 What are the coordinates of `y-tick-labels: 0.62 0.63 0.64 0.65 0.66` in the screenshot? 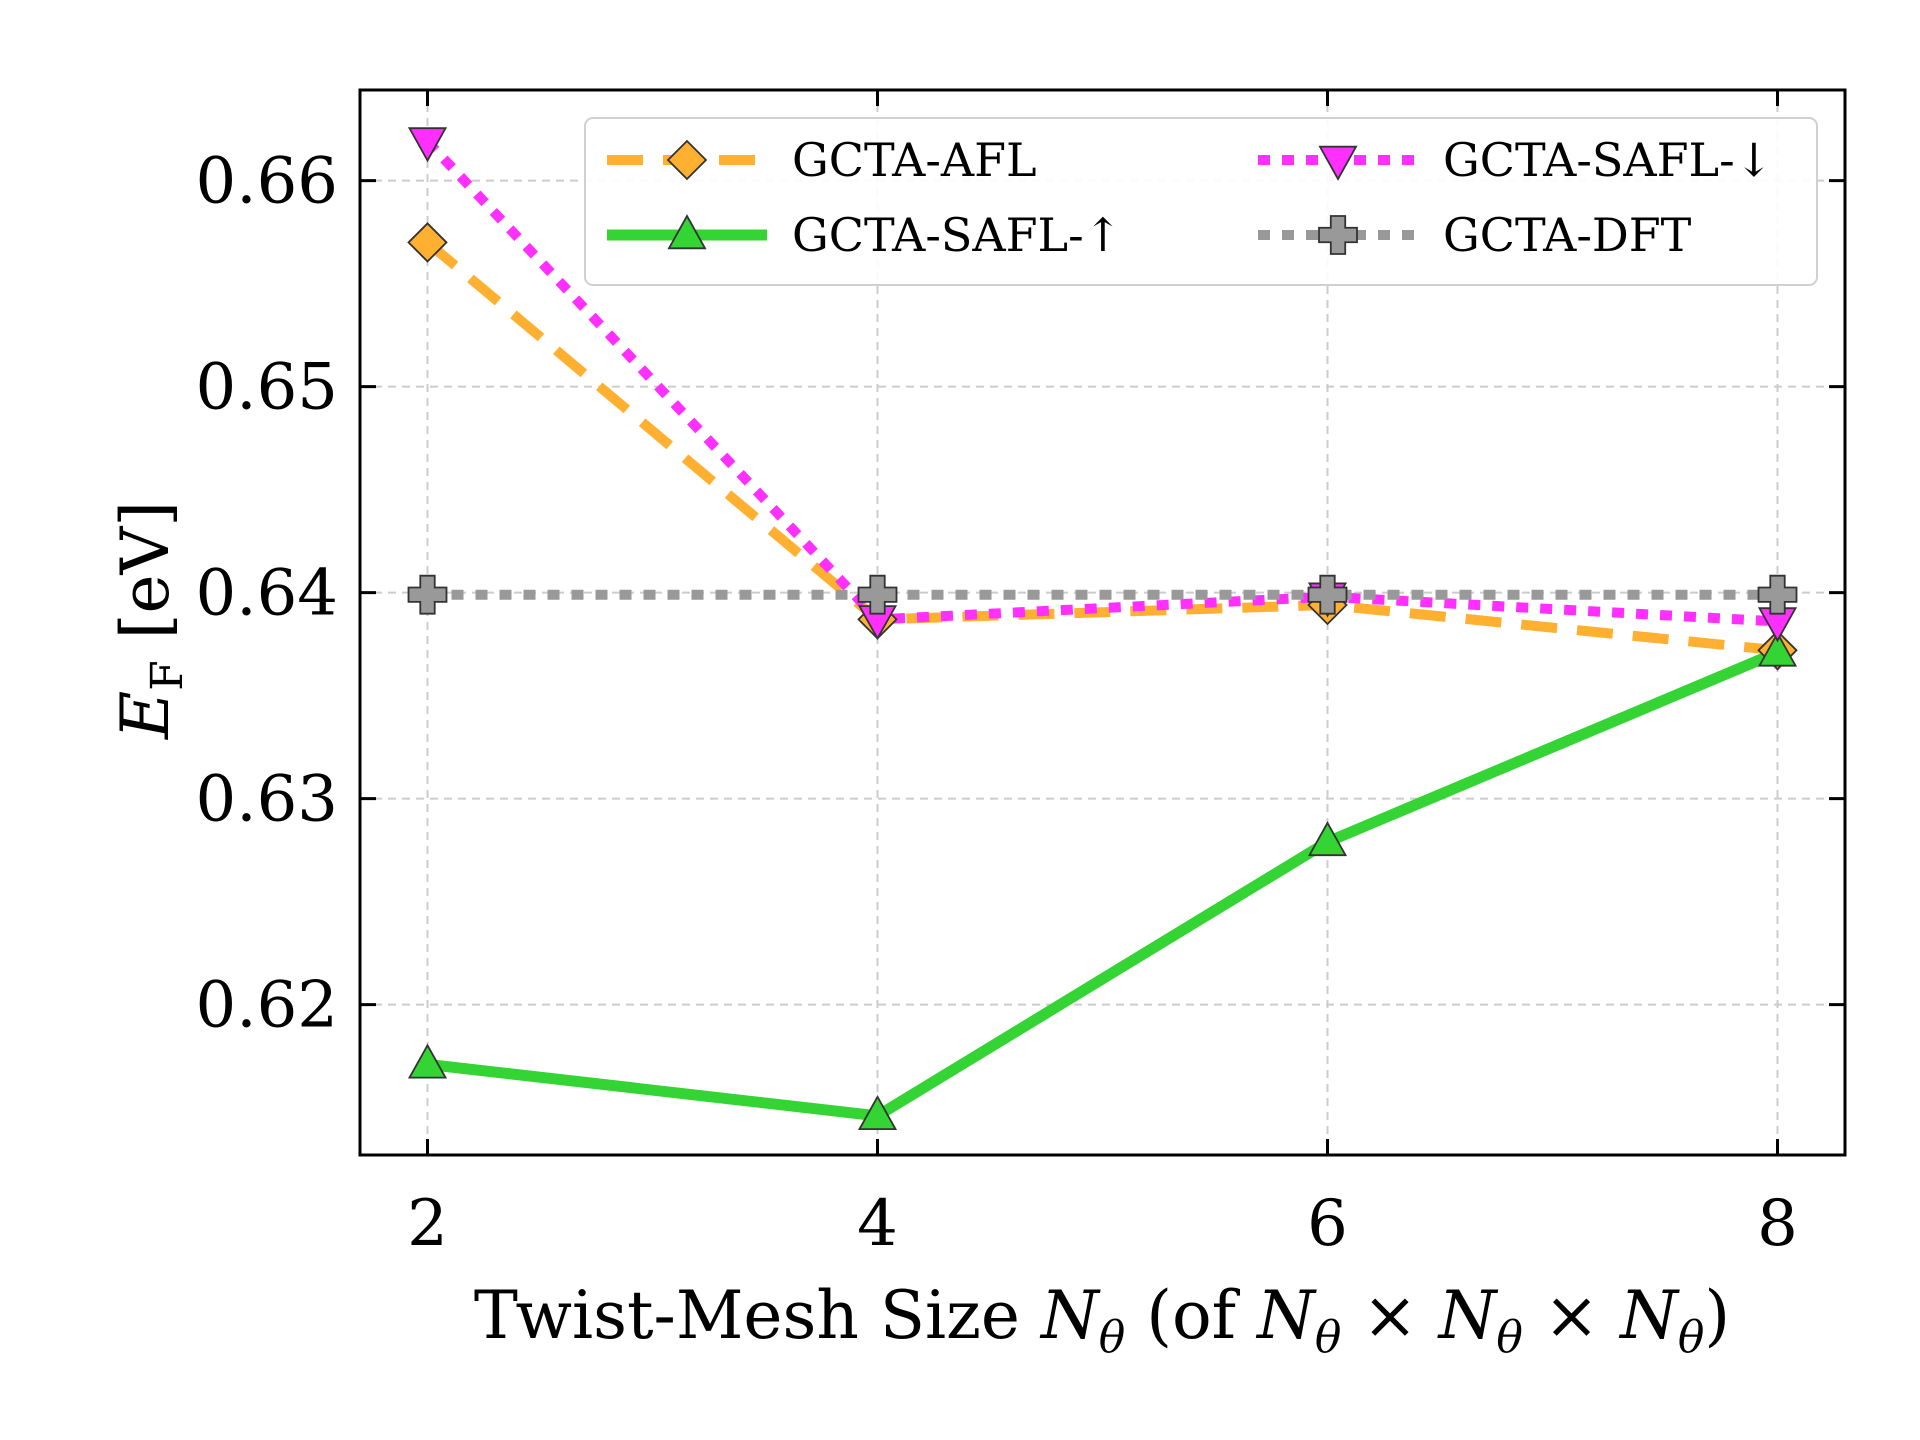 It's located at (267, 594).